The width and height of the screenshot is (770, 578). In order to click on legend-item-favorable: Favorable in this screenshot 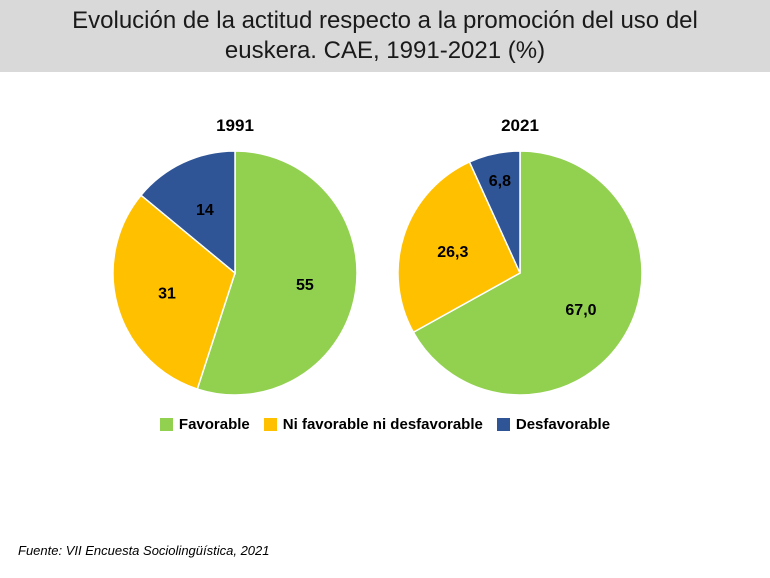, I will do `click(204, 424)`.